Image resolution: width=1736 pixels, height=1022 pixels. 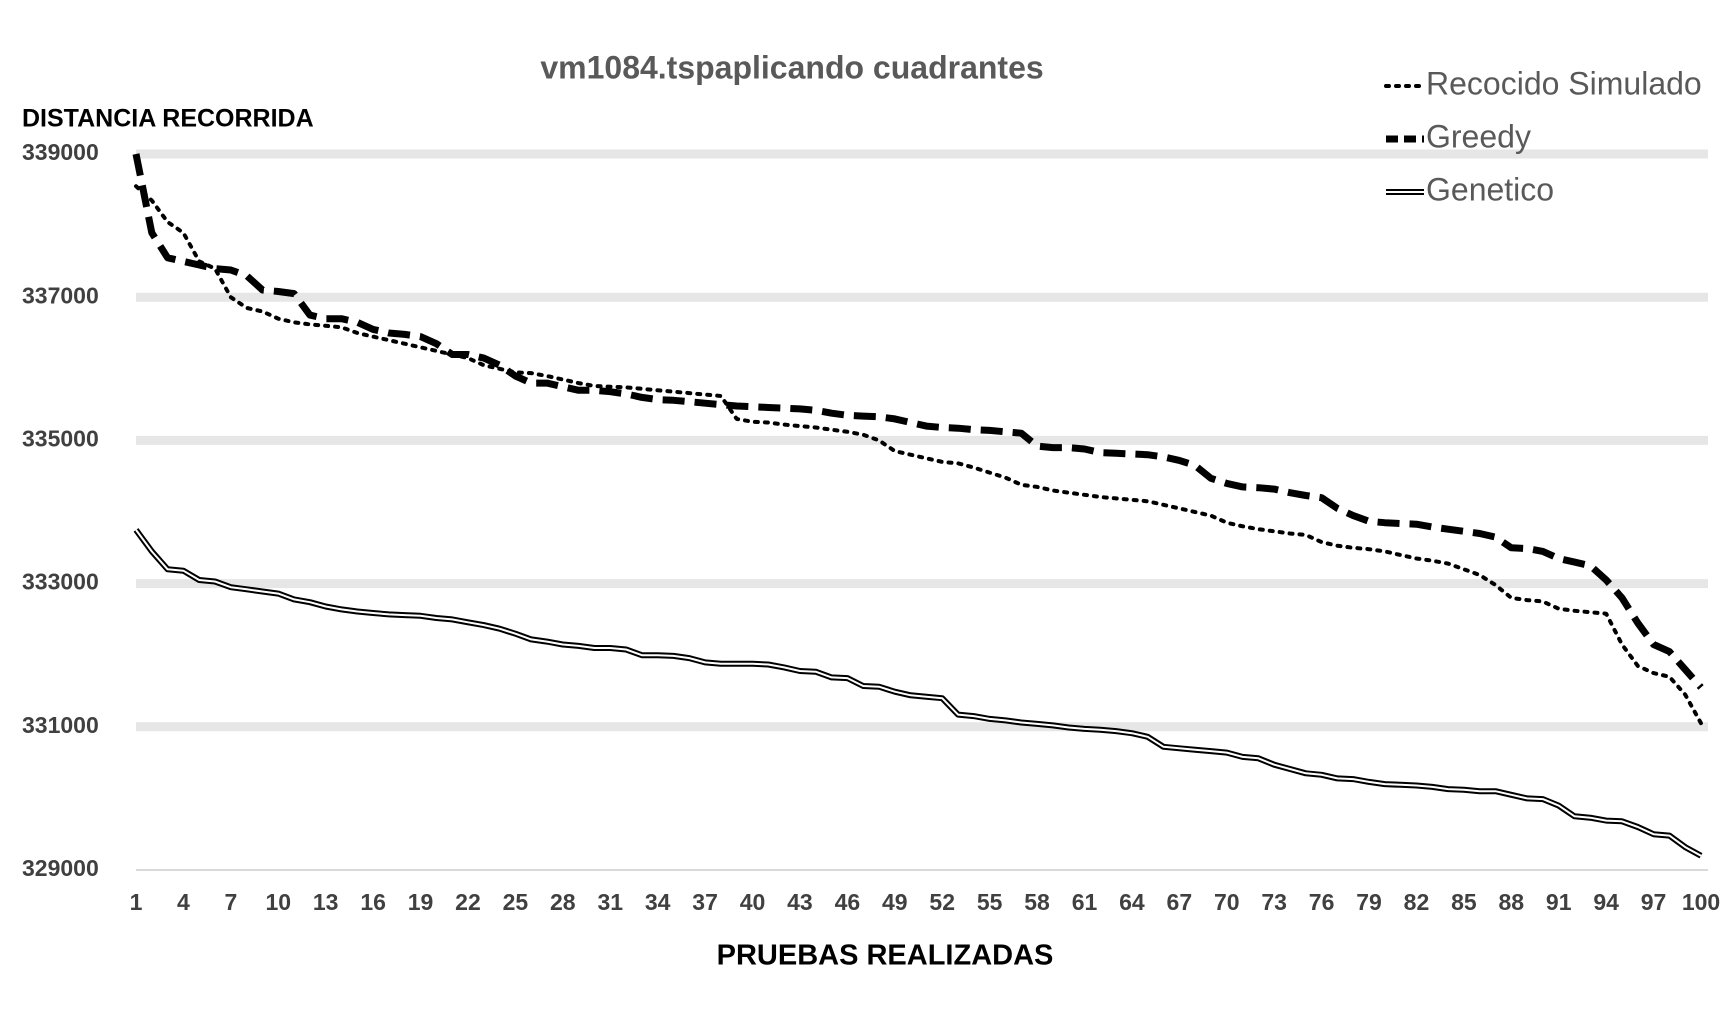 What do you see at coordinates (516, 902) in the screenshot?
I see `x-tick-label: 25` at bounding box center [516, 902].